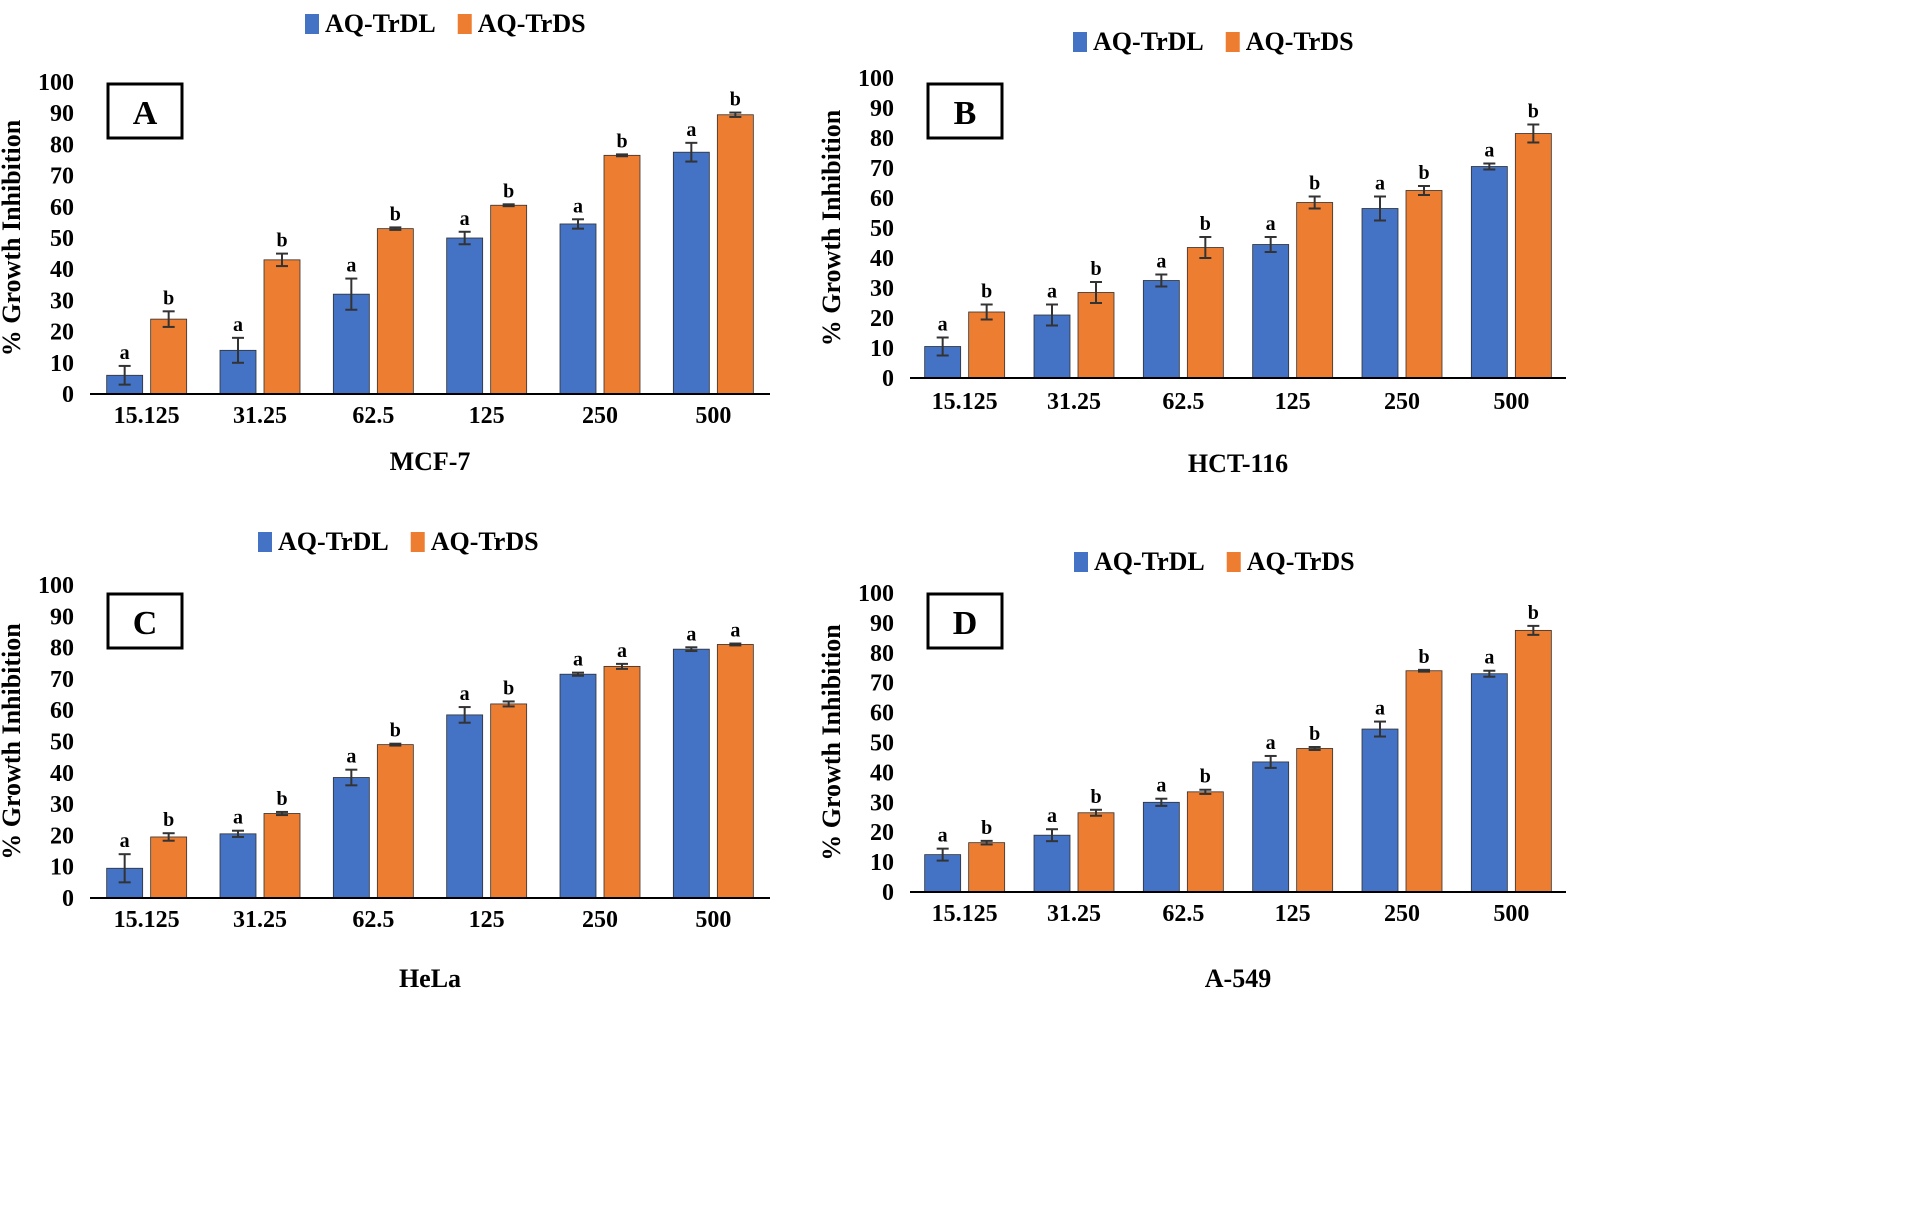  Describe the element at coordinates (62, 649) in the screenshot. I see `y-tick-label: 80` at that location.